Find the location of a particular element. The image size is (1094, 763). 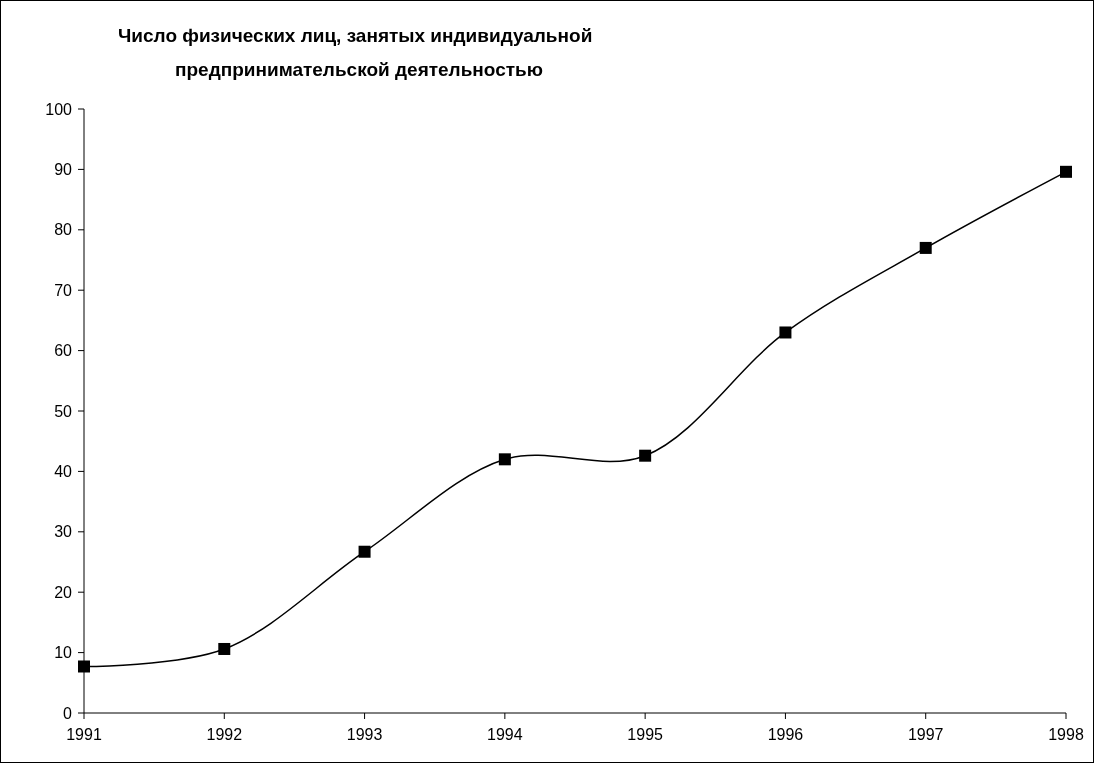

y-tick-label: 30 is located at coordinates (63, 532).